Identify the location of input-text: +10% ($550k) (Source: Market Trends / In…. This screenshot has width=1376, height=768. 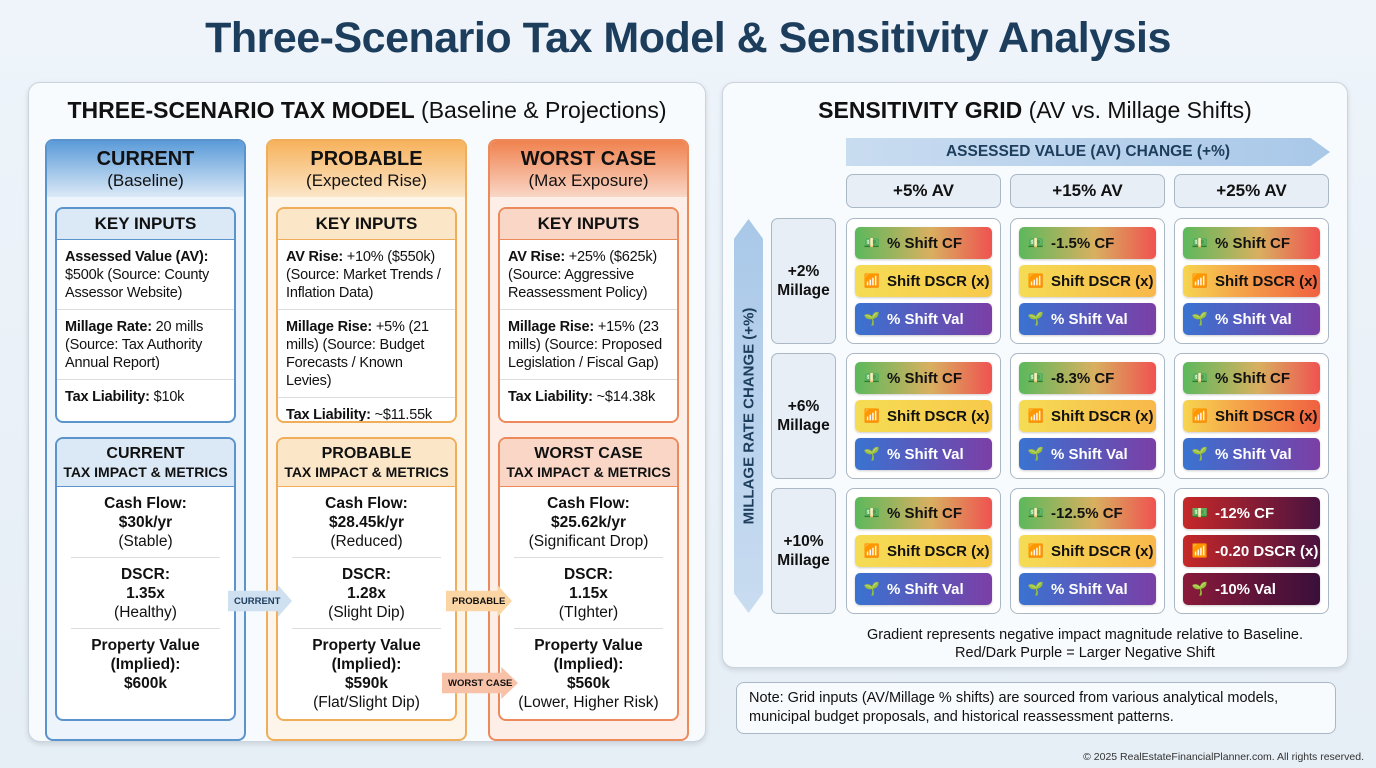
(363, 275).